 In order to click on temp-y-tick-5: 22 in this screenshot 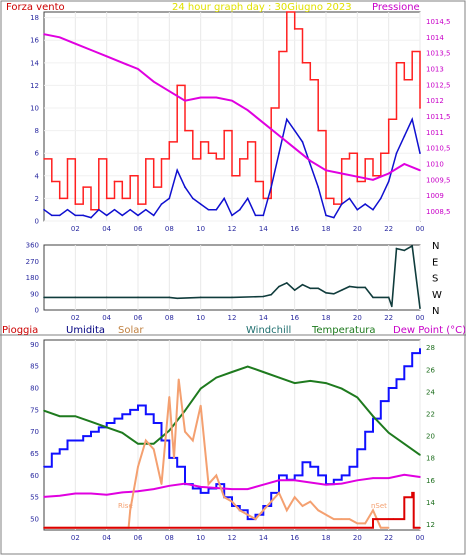, I will do `click(430, 415)`.